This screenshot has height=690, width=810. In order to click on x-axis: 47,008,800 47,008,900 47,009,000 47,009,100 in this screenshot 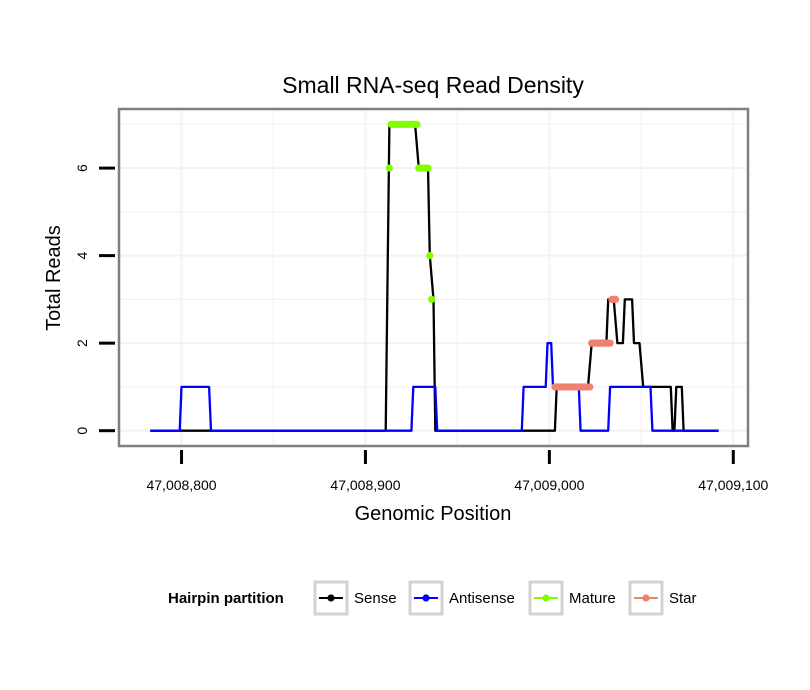, I will do `click(457, 471)`.